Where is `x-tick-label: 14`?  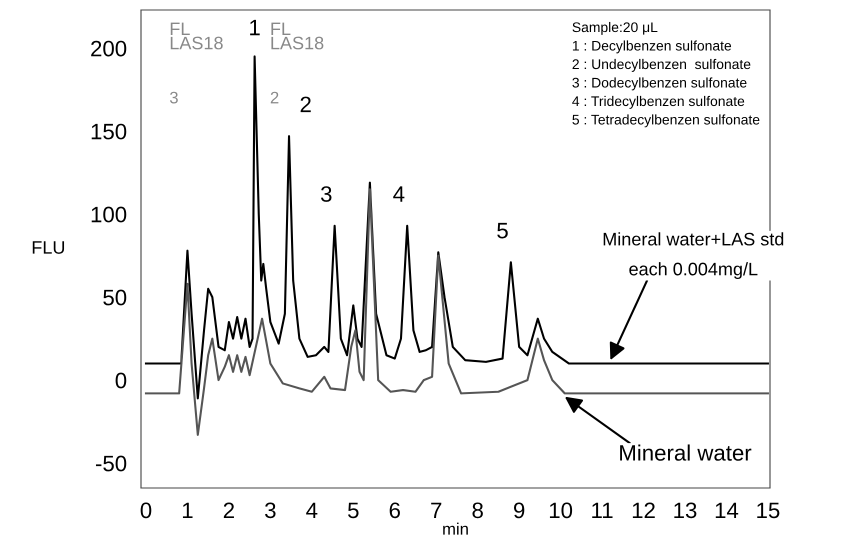 x-tick-label: 14 is located at coordinates (727, 510).